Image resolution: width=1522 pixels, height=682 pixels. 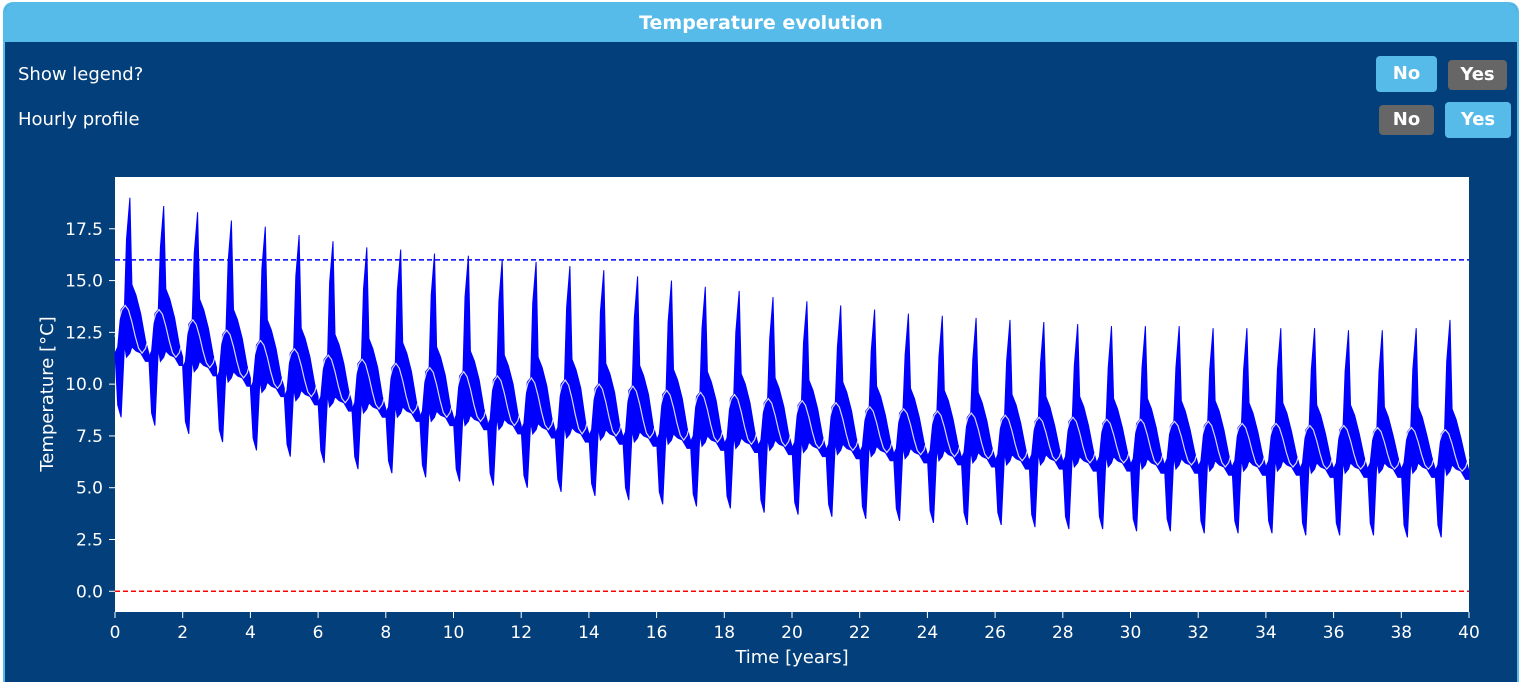 I want to click on x-tick-label: 20, so click(x=792, y=633).